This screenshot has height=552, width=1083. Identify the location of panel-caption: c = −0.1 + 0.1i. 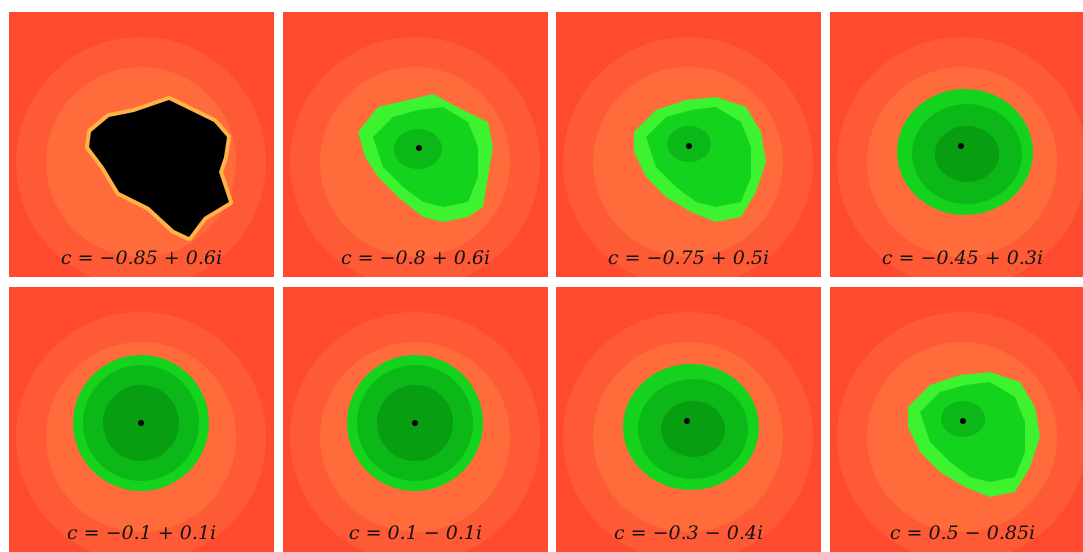
(141, 533).